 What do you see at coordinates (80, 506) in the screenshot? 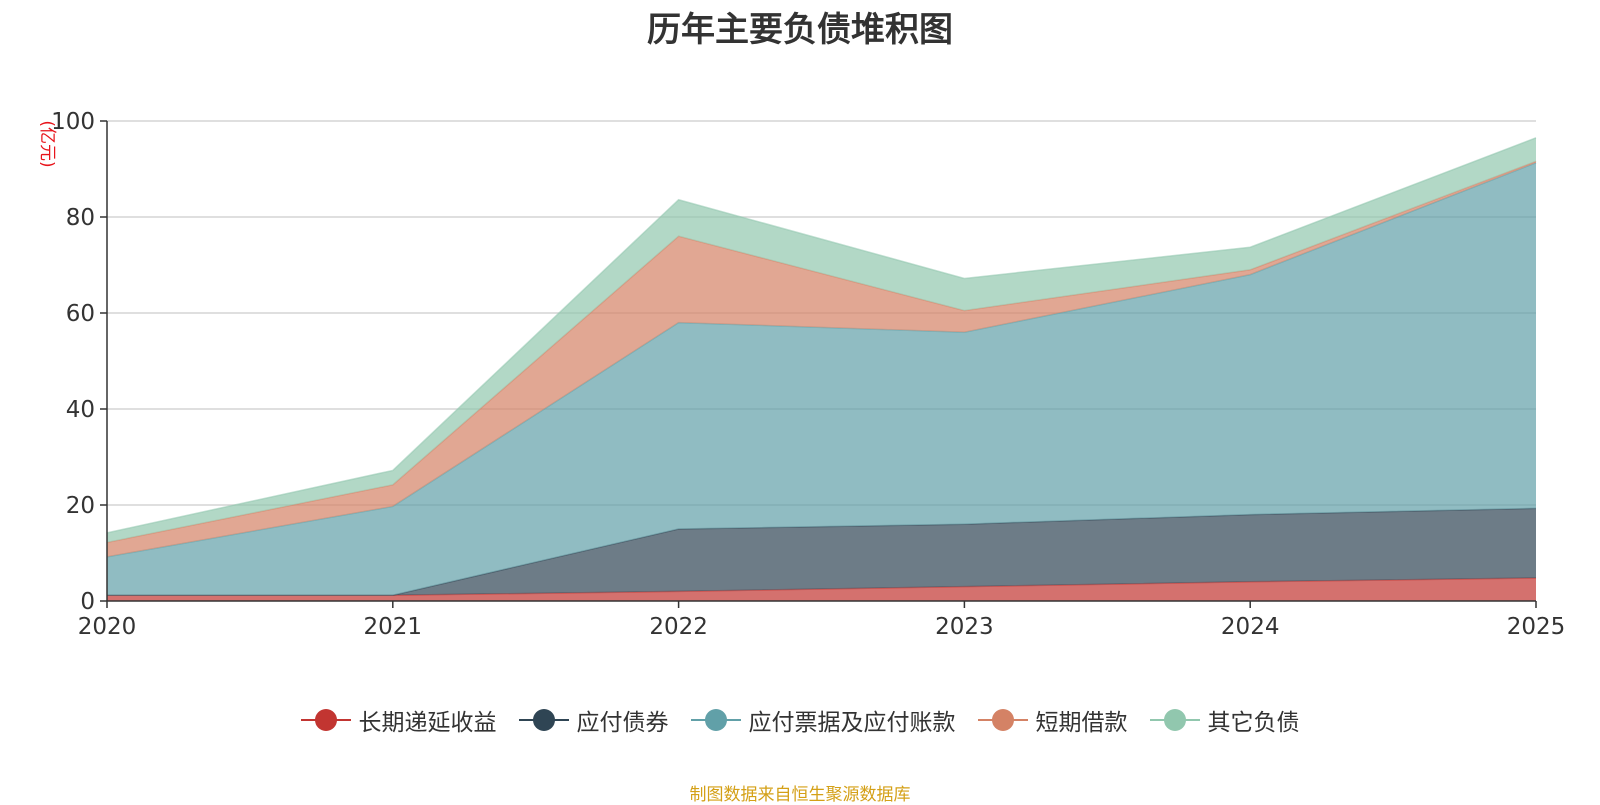
I see `y-tick-label-20: 20` at bounding box center [80, 506].